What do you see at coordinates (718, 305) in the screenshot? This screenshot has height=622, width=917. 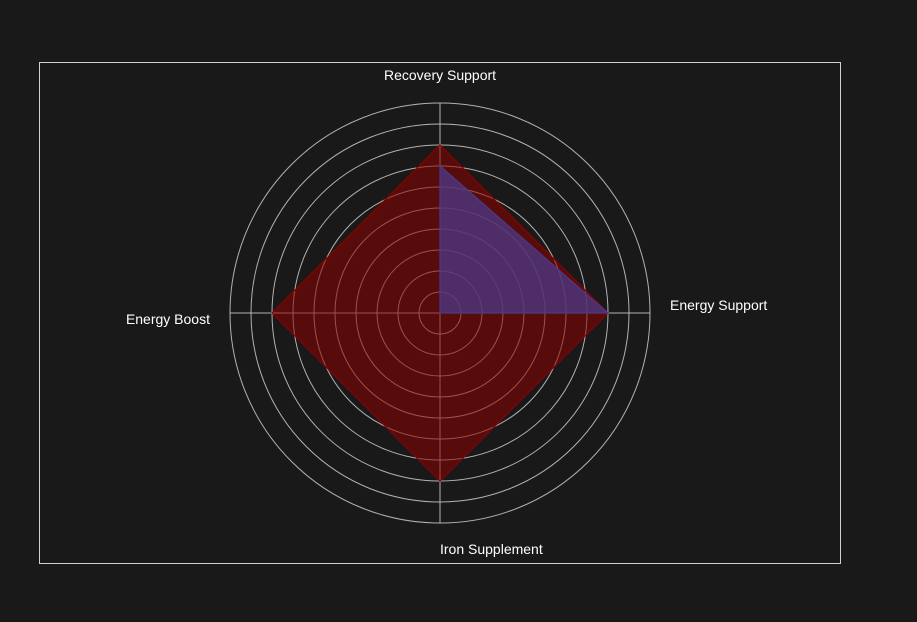 I see `category-label: Energy Support` at bounding box center [718, 305].